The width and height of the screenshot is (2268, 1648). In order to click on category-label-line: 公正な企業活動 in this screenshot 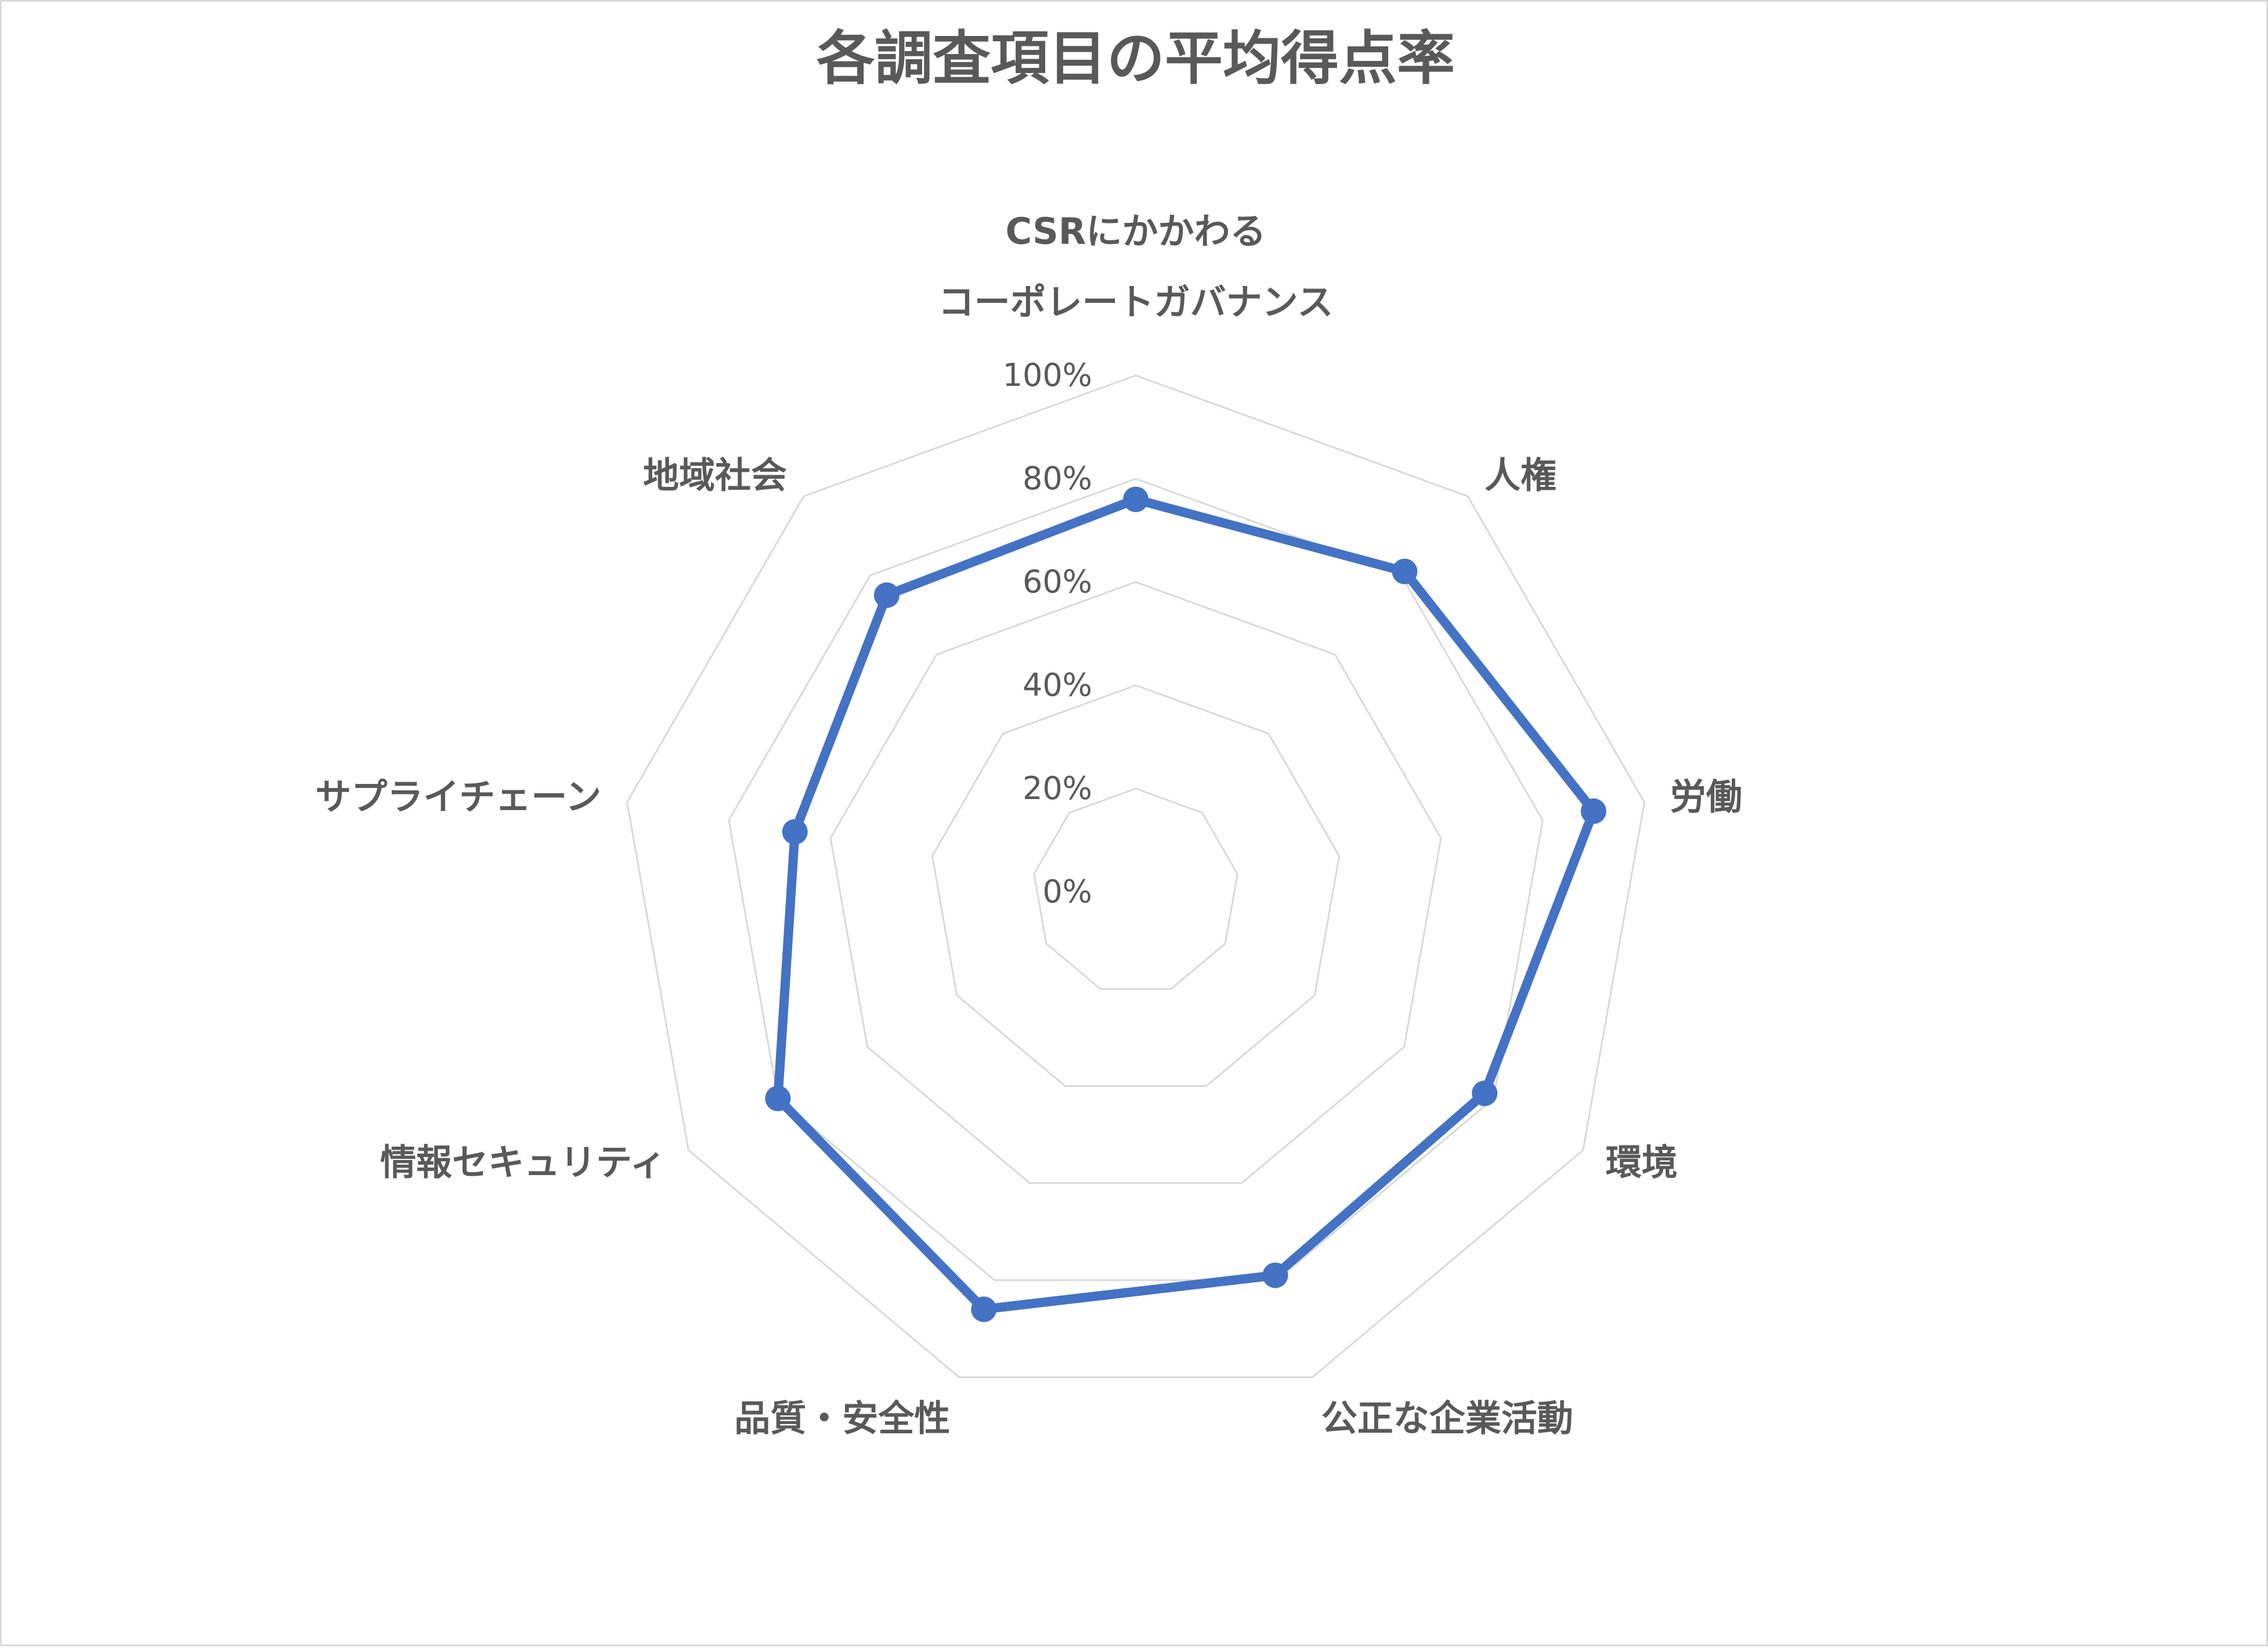, I will do `click(1447, 1418)`.